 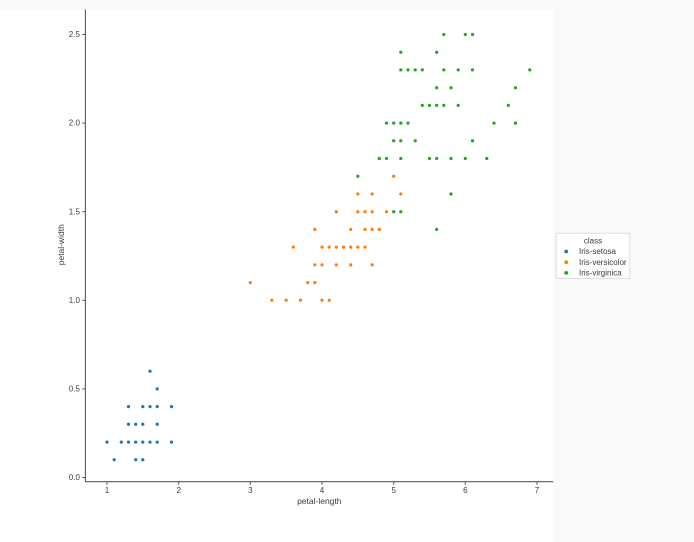 I want to click on svg-text: 1.0, so click(x=75, y=300).